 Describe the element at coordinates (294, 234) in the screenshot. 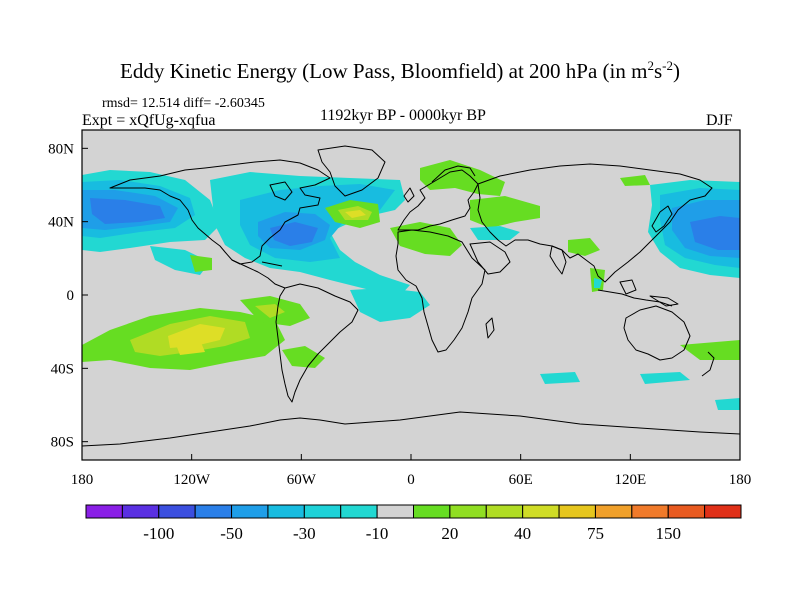

I see `contour-blue-natl` at that location.